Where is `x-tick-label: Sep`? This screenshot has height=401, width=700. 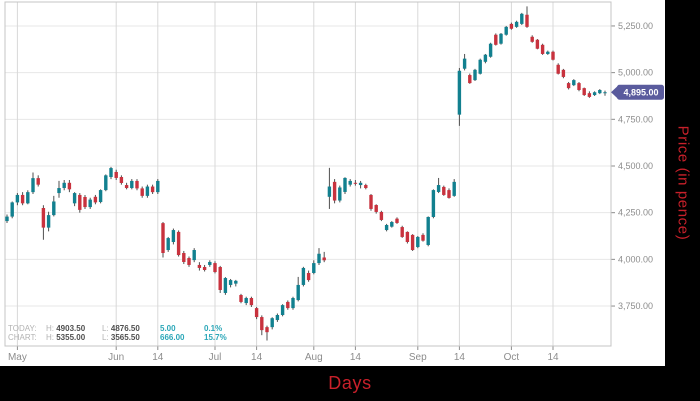
x-tick-label: Sep is located at coordinates (418, 357).